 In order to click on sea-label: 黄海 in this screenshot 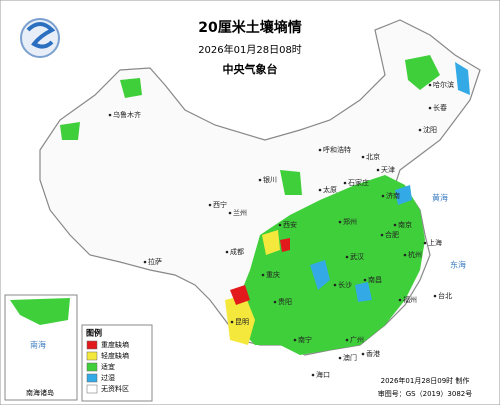, I will do `click(440, 198)`.